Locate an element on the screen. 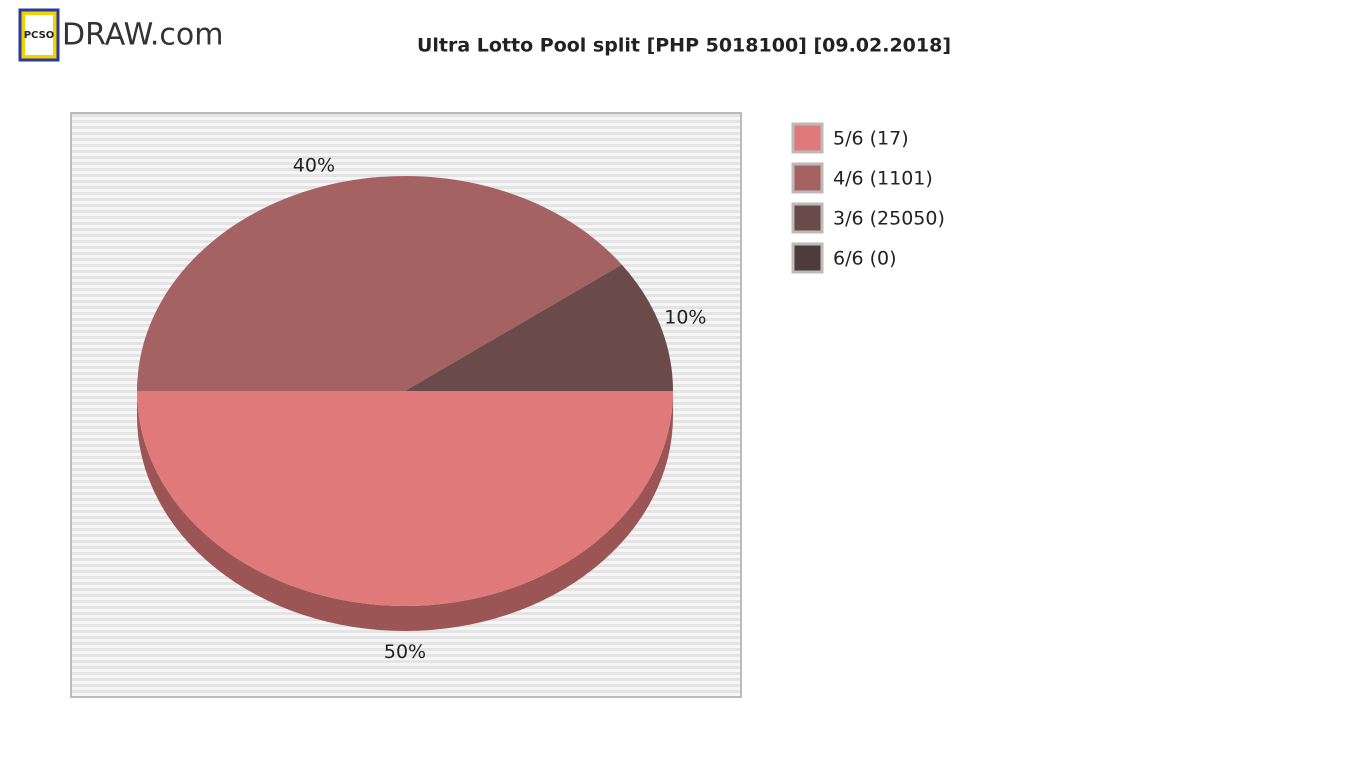  data-label: 40% is located at coordinates (314, 166).